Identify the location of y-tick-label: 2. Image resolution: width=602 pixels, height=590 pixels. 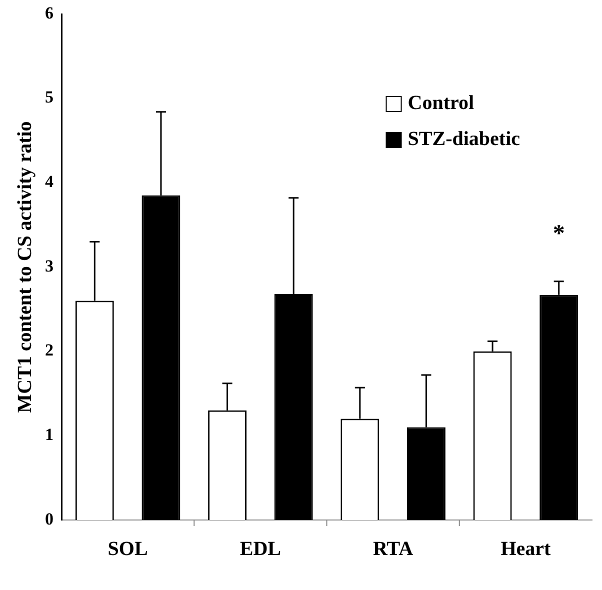
(49, 350).